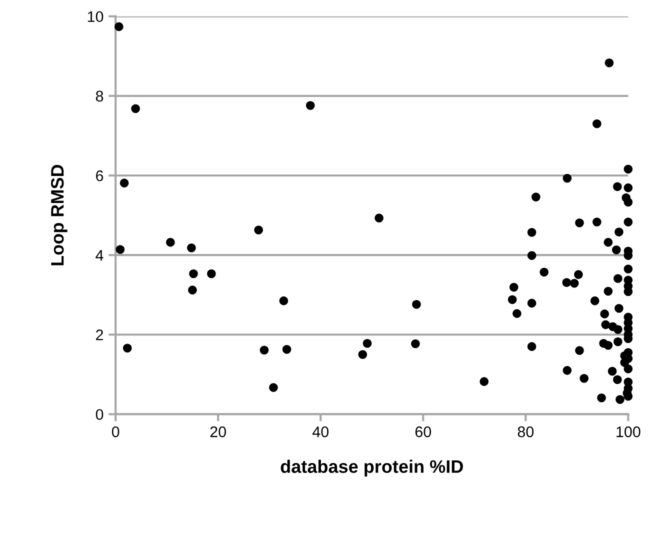 This screenshot has height=545, width=653. What do you see at coordinates (100, 96) in the screenshot?
I see `y-tick-label: 8` at bounding box center [100, 96].